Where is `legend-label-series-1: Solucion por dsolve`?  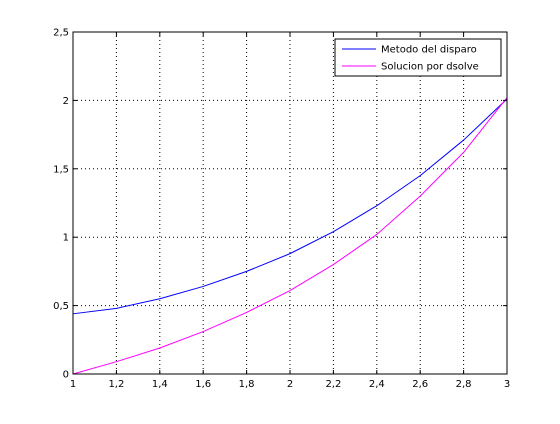
legend-label-series-1: Solucion por dsolve is located at coordinates (430, 67).